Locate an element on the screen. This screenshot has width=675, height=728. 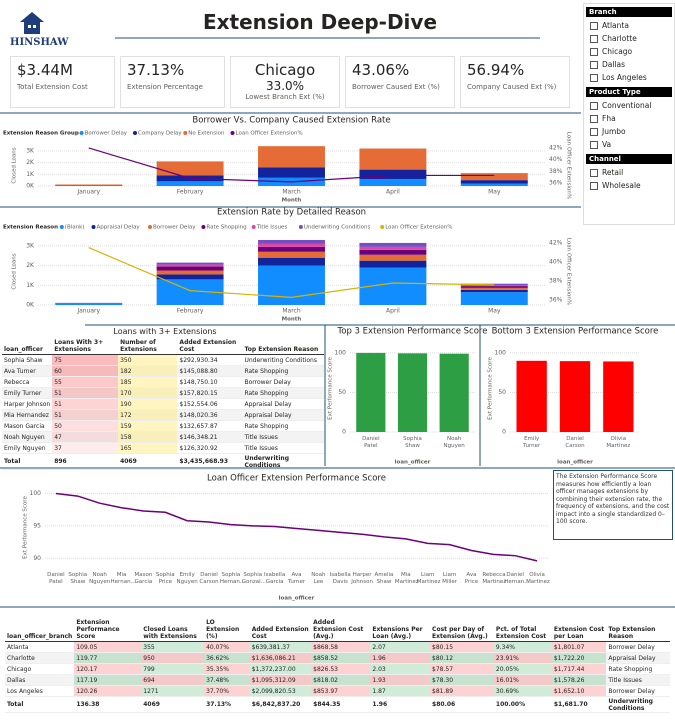
x-tick-label: Mason Garcia is located at coordinates (143, 578).